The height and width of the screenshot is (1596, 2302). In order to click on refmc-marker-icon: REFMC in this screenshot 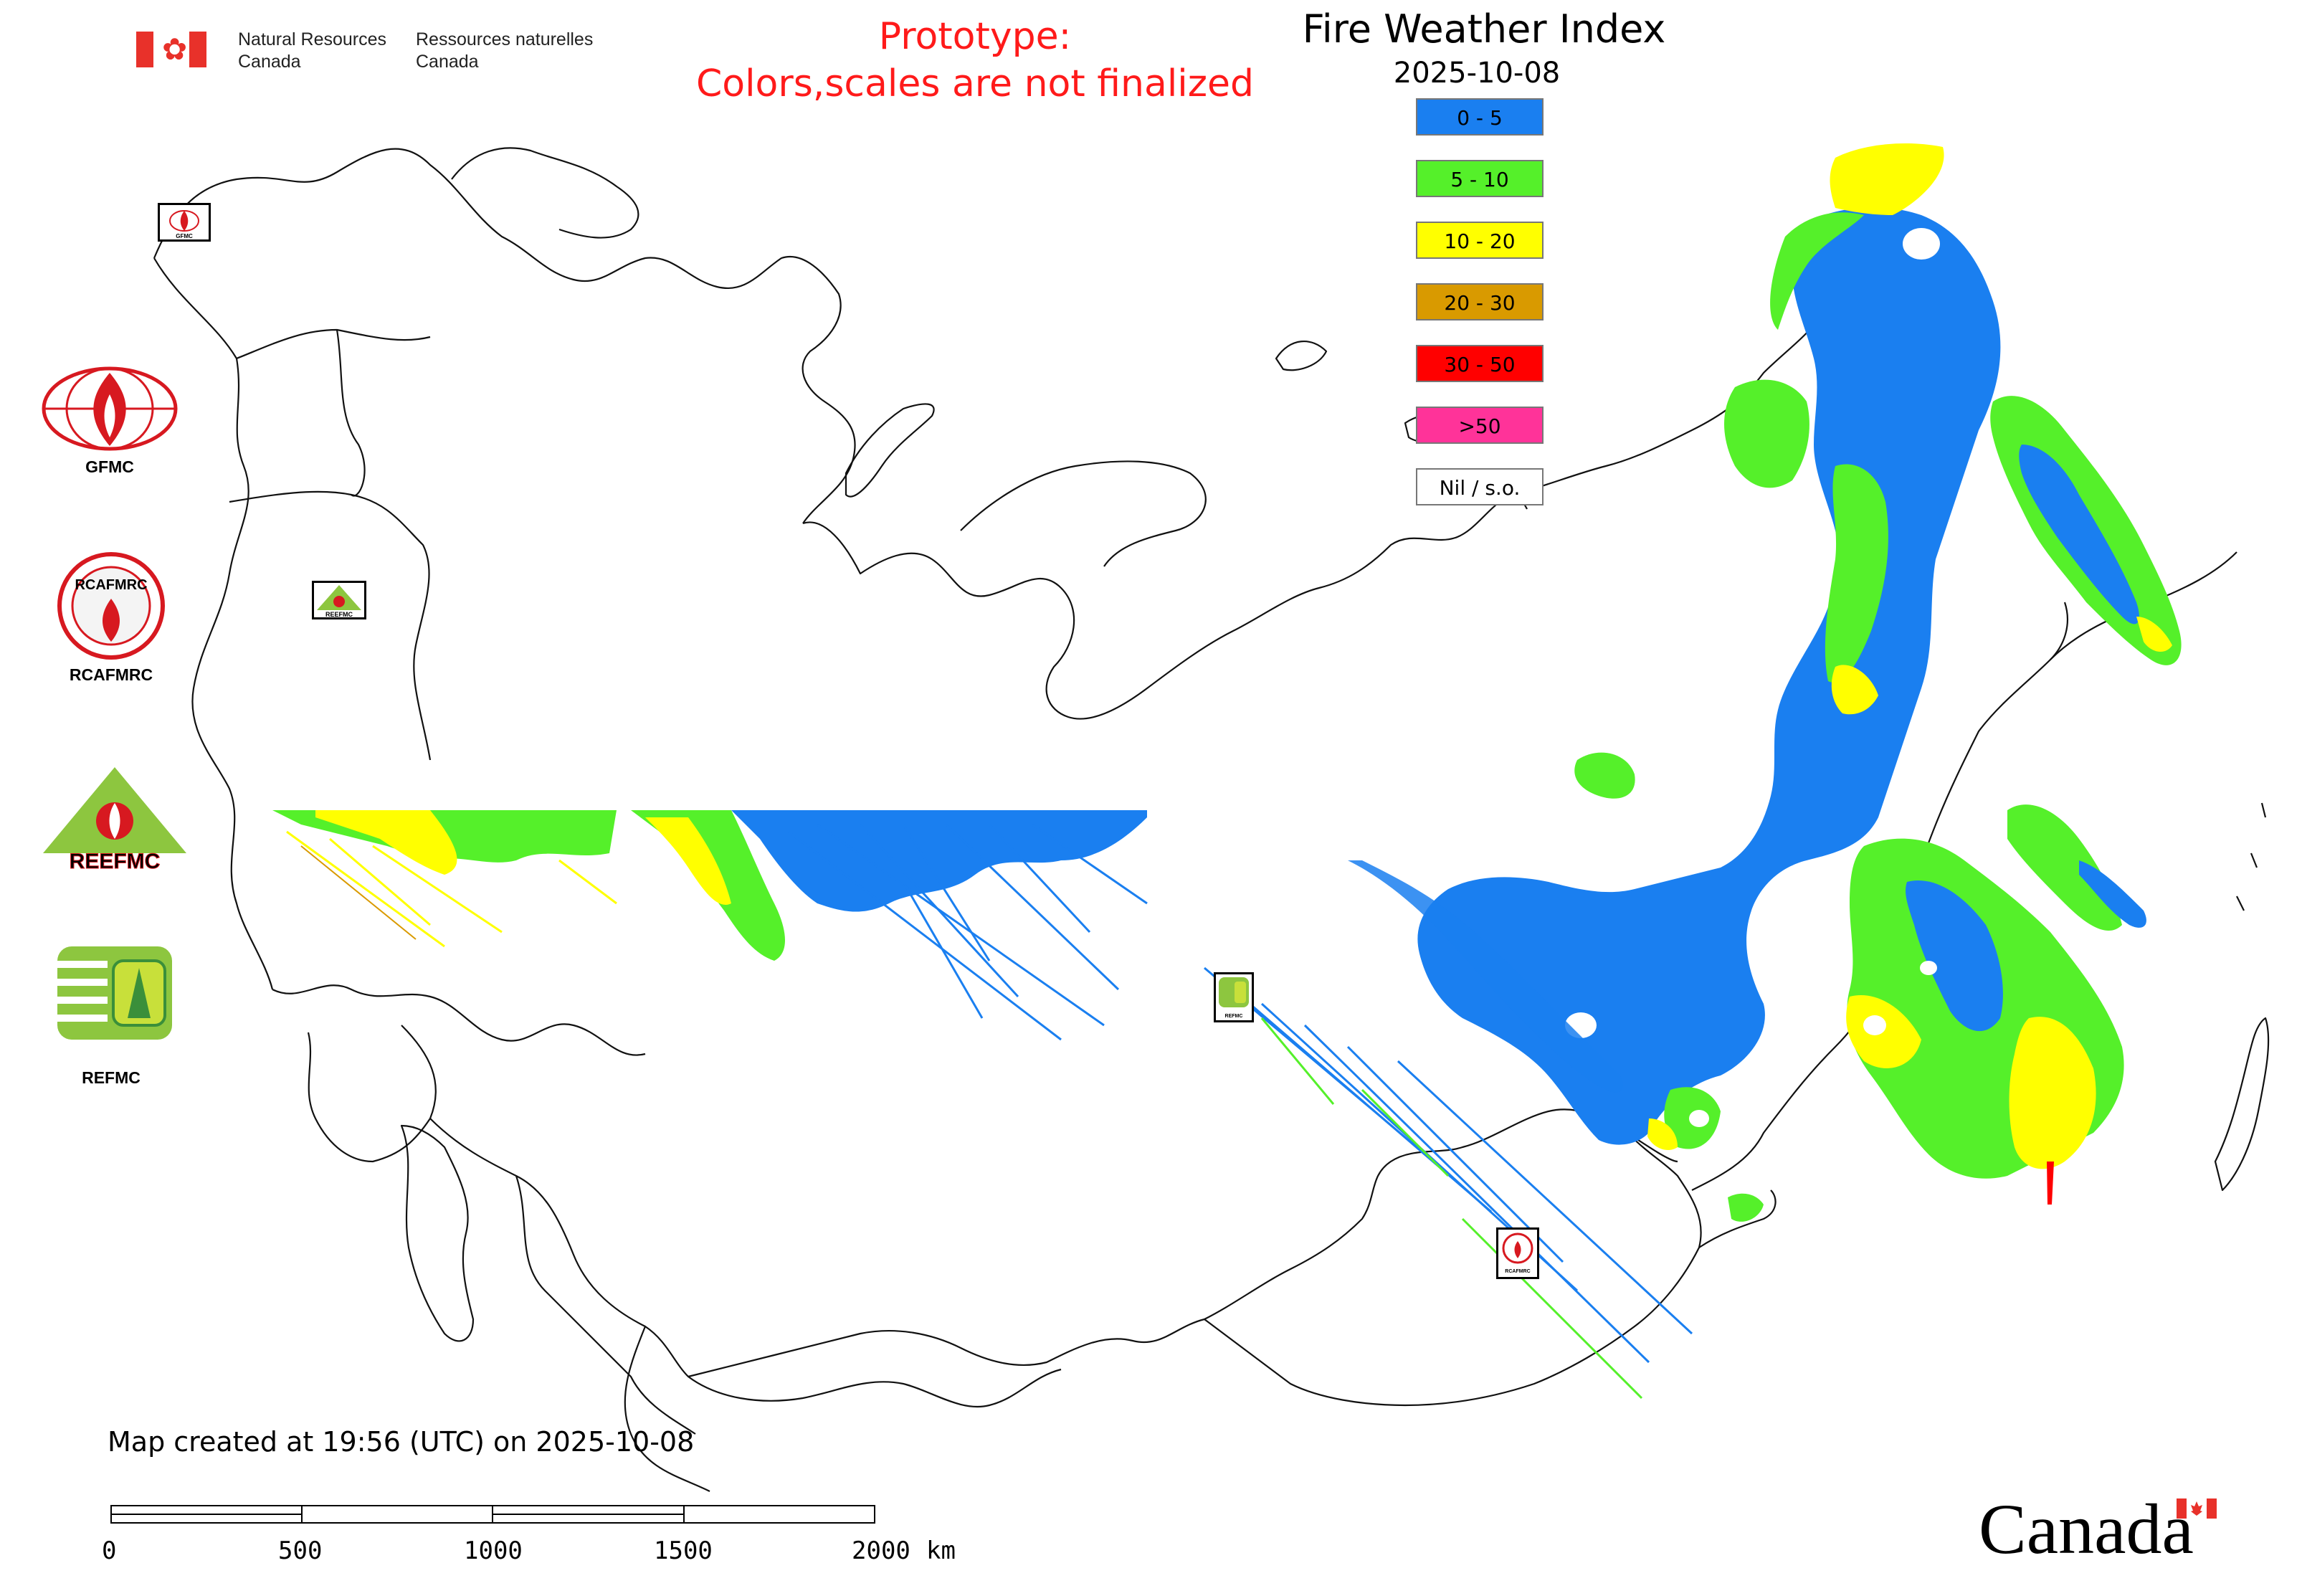, I will do `click(1234, 998)`.